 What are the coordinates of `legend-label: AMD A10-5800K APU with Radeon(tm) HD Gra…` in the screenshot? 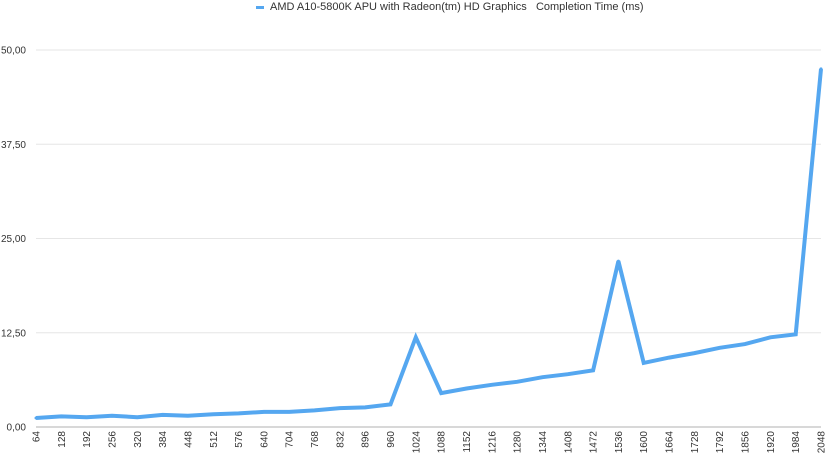 It's located at (457, 7).